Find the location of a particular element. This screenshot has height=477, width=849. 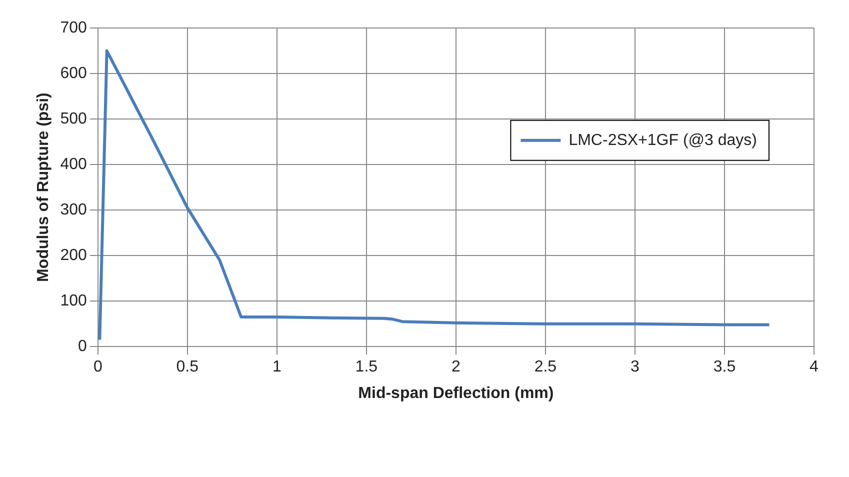

y-tick-label: 500 is located at coordinates (73, 119).